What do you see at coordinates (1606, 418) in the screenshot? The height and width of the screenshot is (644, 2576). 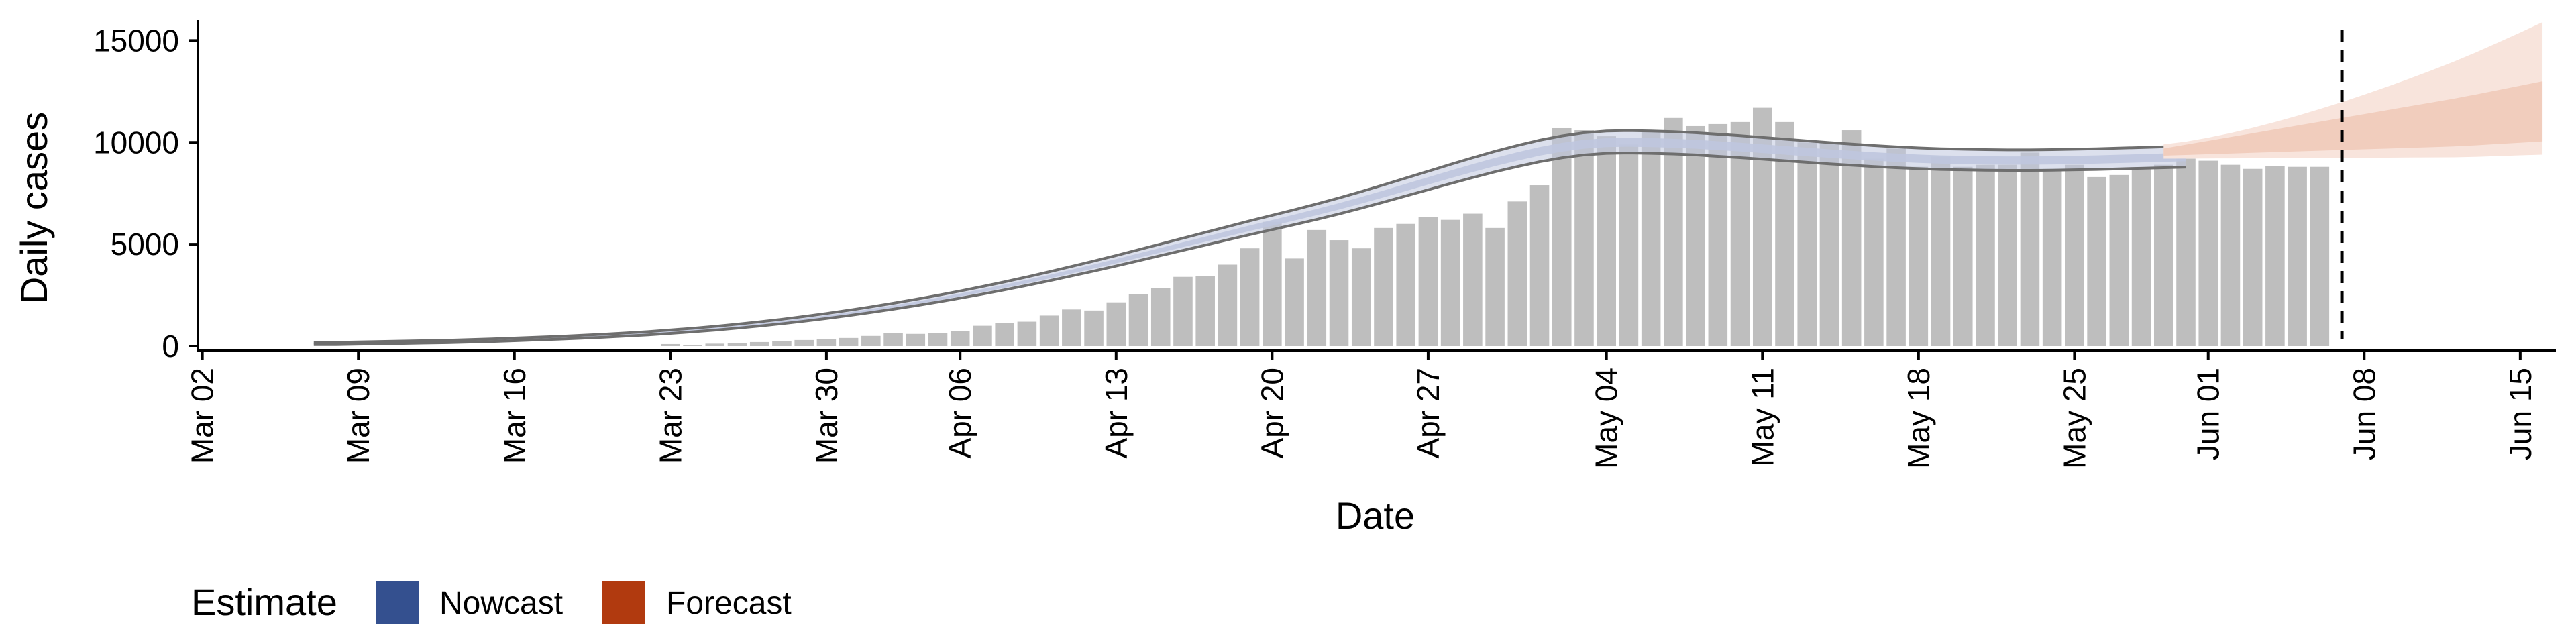 I see `x-tick-label: May 04` at bounding box center [1606, 418].